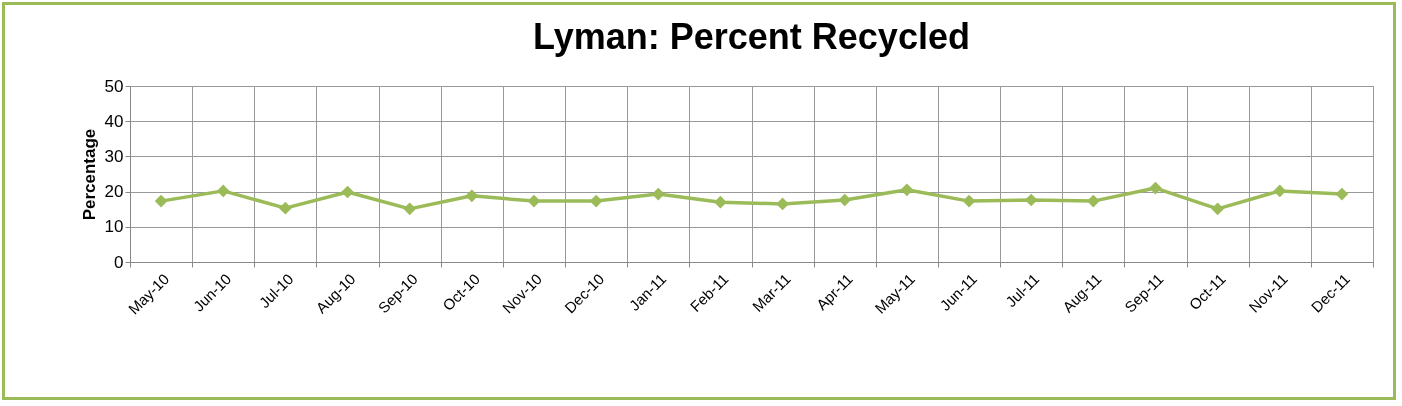 The image size is (1402, 406). Describe the element at coordinates (114, 156) in the screenshot. I see `y-tick-label: 30` at that location.